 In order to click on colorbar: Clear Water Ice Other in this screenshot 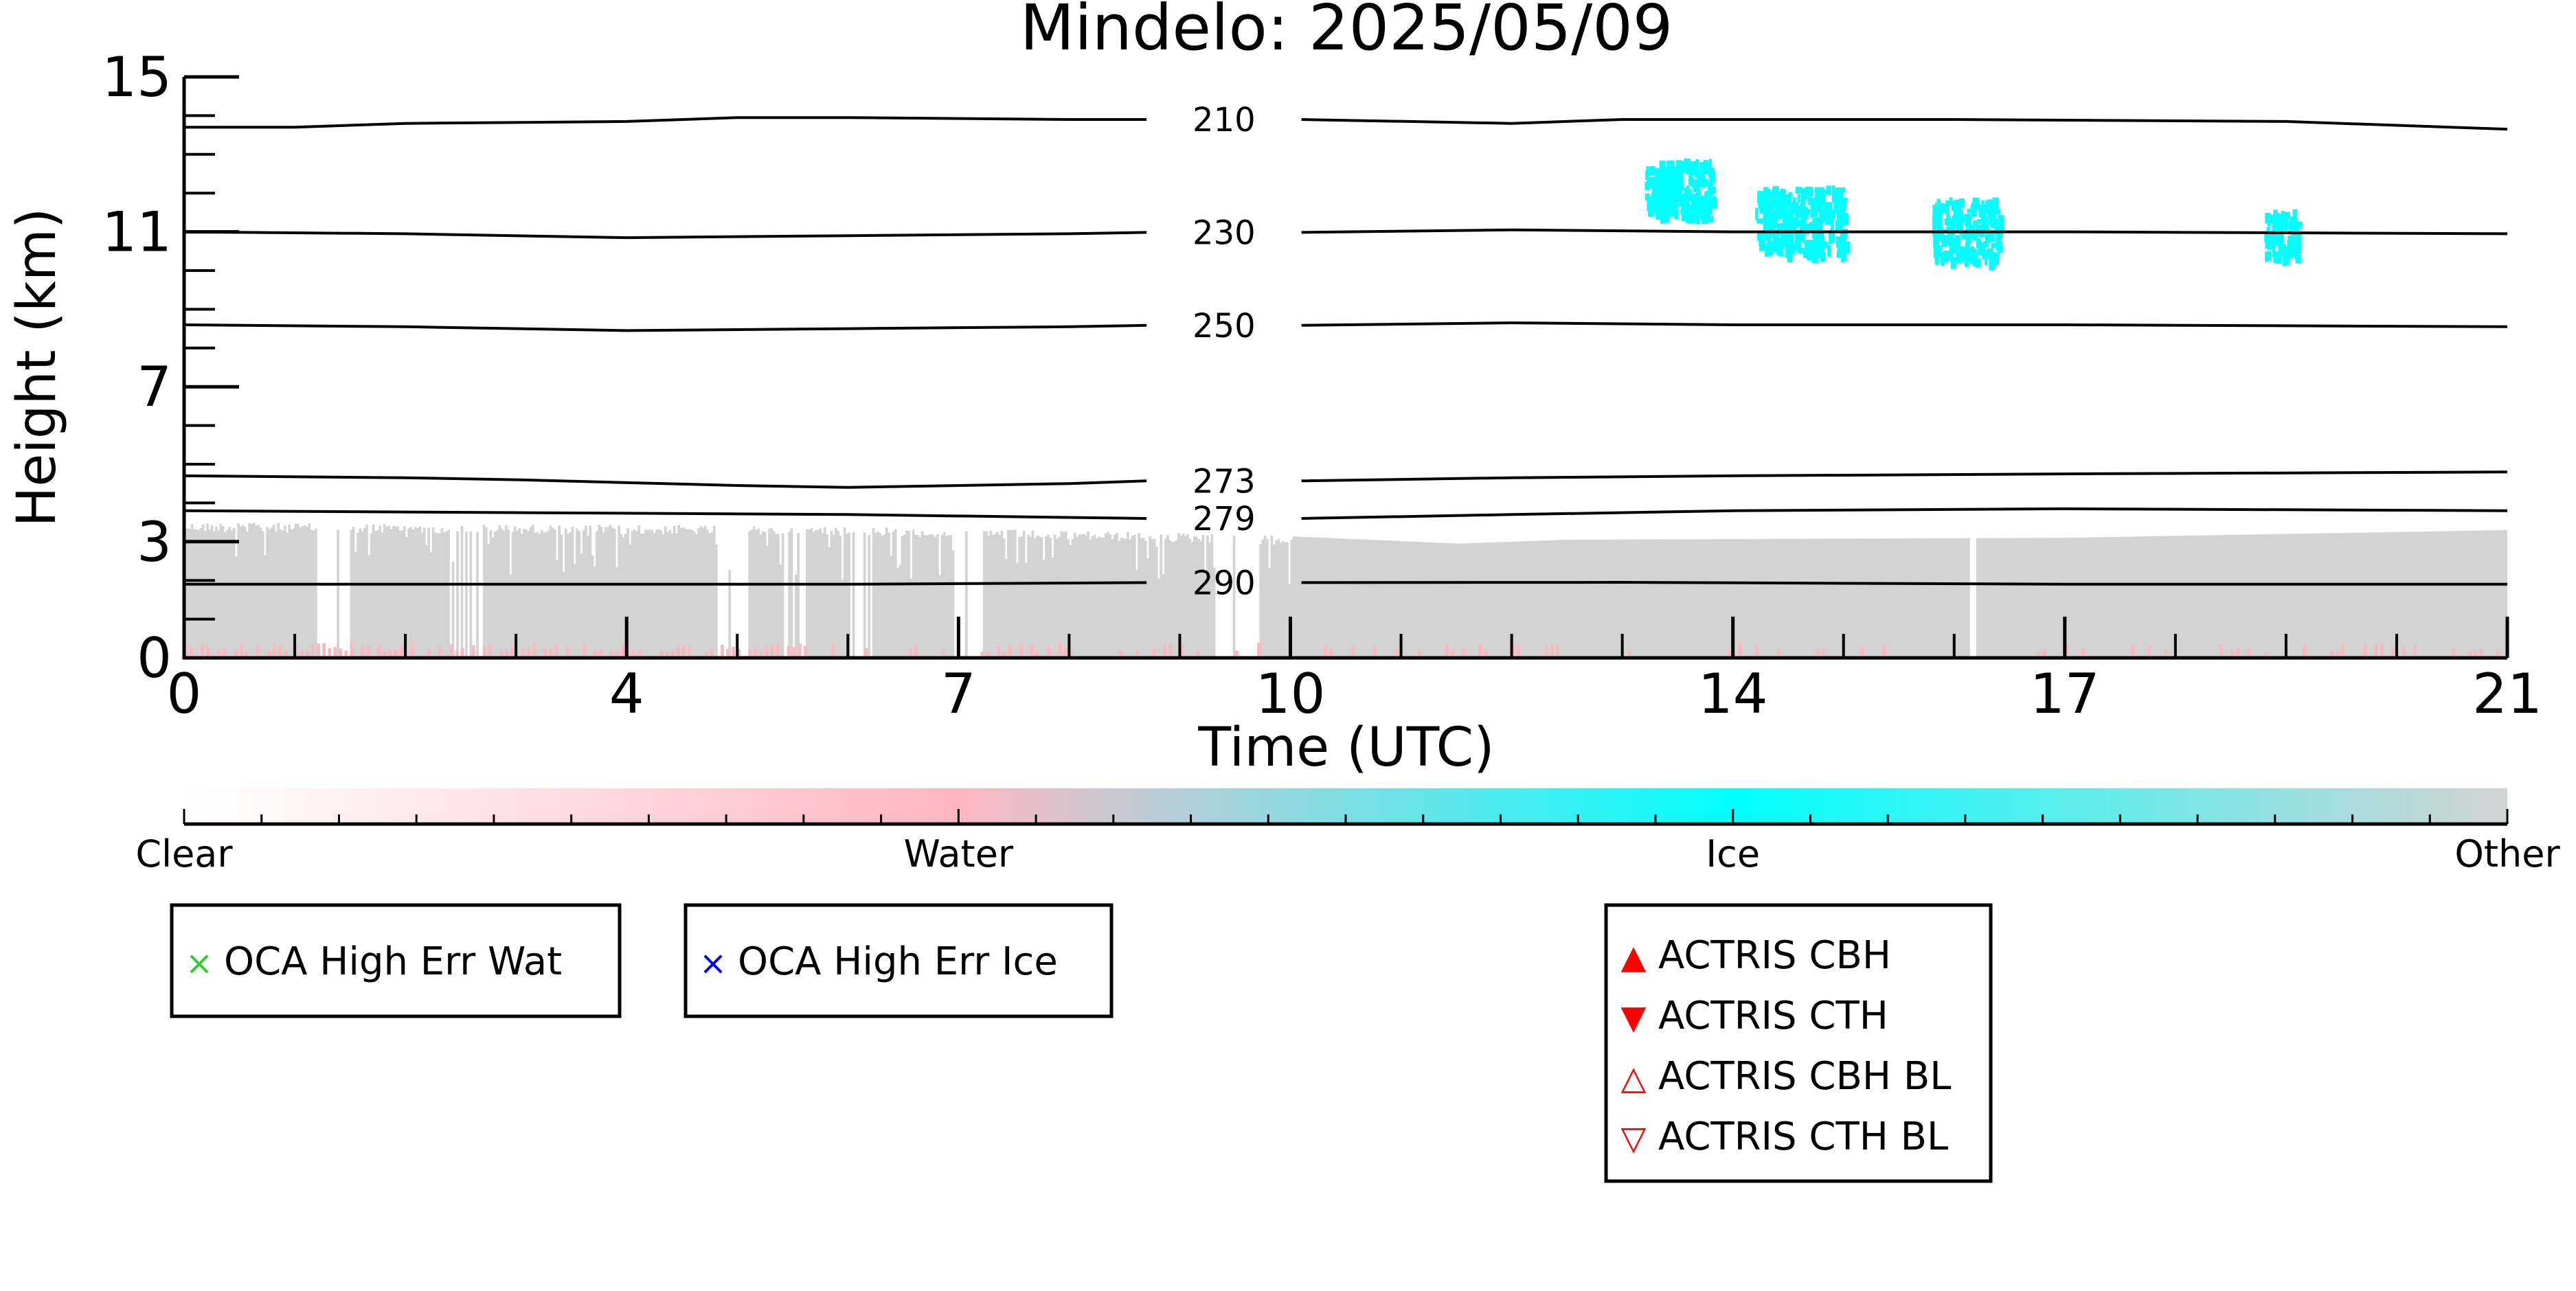, I will do `click(1347, 832)`.